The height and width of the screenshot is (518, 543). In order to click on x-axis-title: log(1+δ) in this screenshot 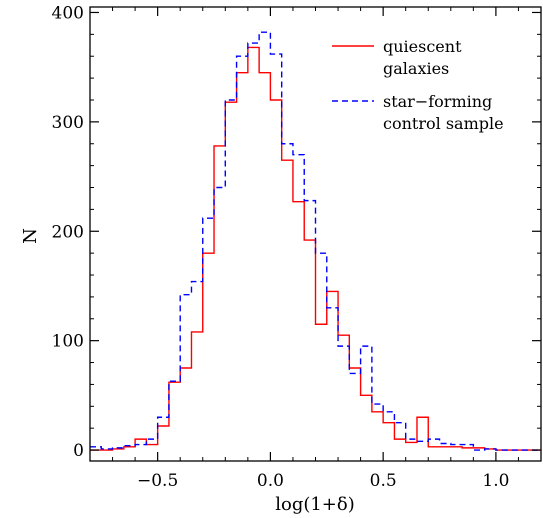, I will do `click(315, 504)`.